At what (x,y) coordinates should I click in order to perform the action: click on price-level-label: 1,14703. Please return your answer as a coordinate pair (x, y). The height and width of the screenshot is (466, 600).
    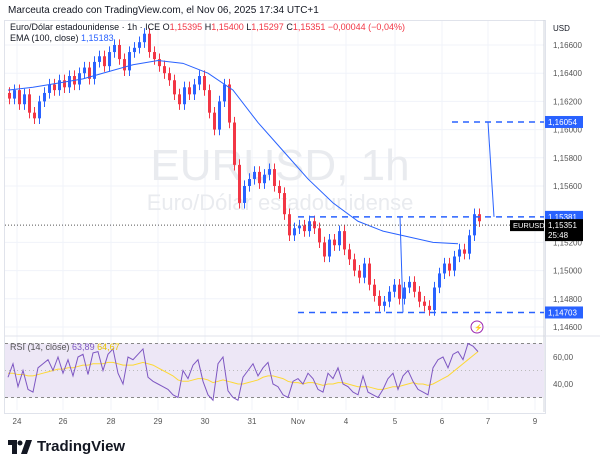
    Looking at the image, I should click on (562, 312).